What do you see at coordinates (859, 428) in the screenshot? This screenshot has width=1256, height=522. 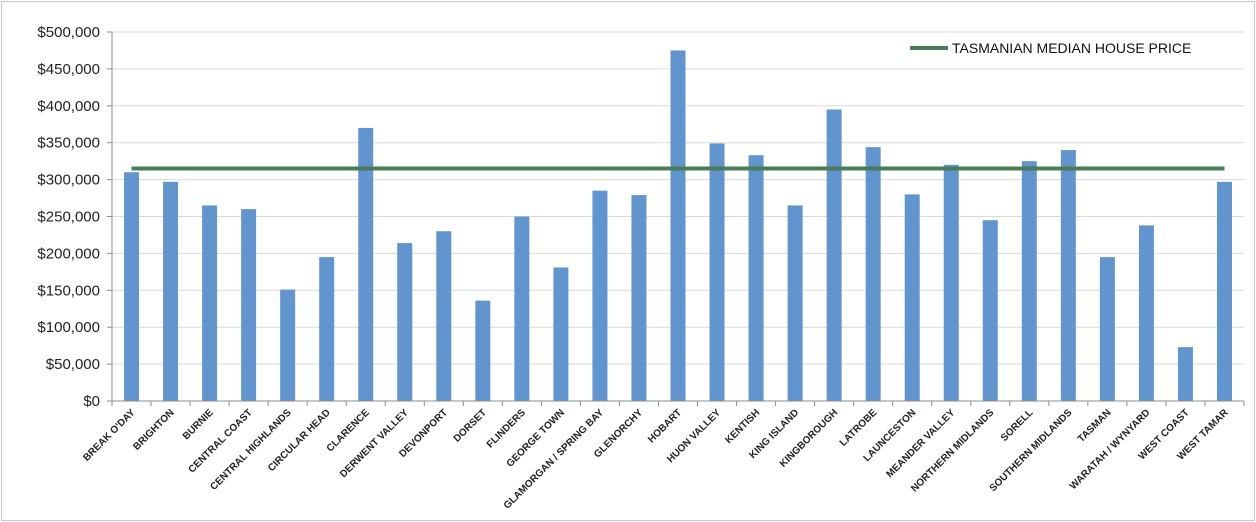 I see `x-tick-label: LATROBE` at bounding box center [859, 428].